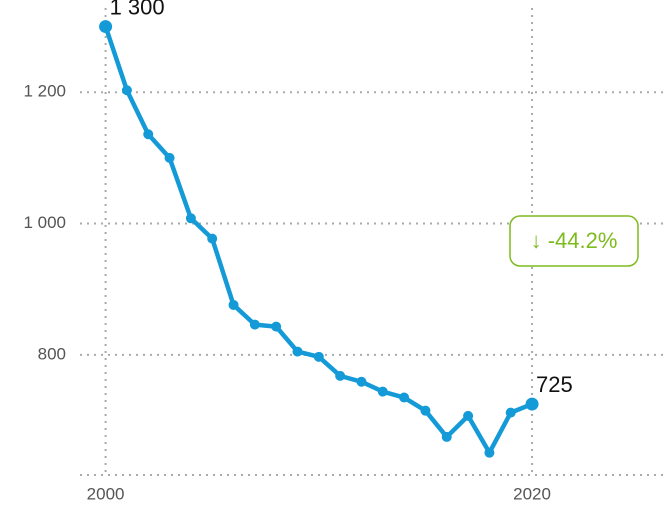  I want to click on change-badge: ↓ -44.2%, so click(574, 241).